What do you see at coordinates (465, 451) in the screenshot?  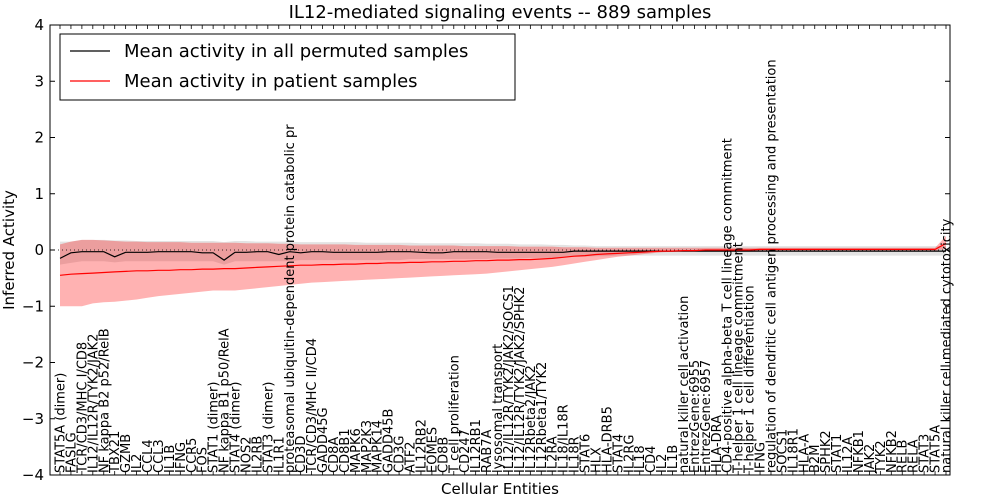 I see `x-tick-label: CD247` at bounding box center [465, 451].